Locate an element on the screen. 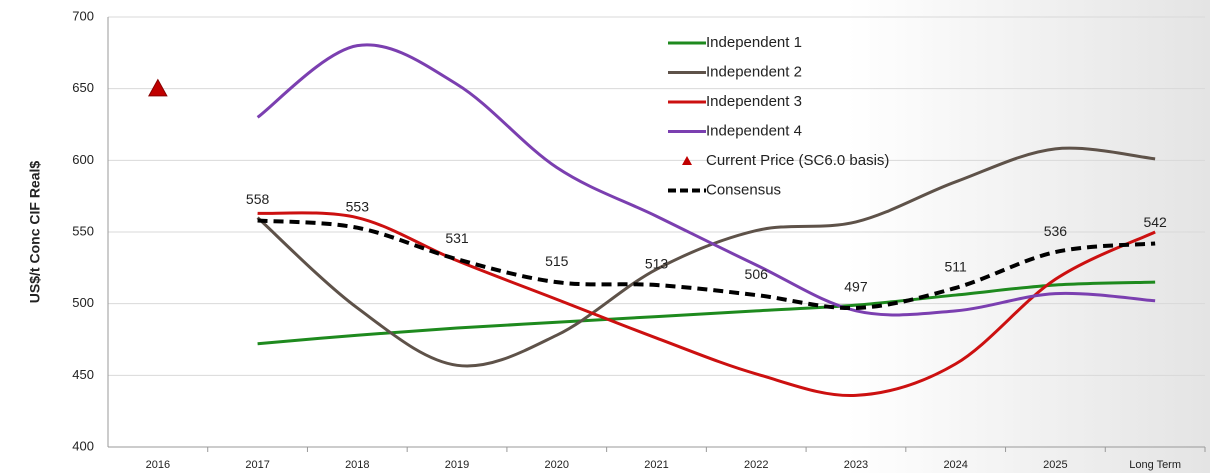 Image resolution: width=1210 pixels, height=473 pixels. marker is located at coordinates (158, 87).